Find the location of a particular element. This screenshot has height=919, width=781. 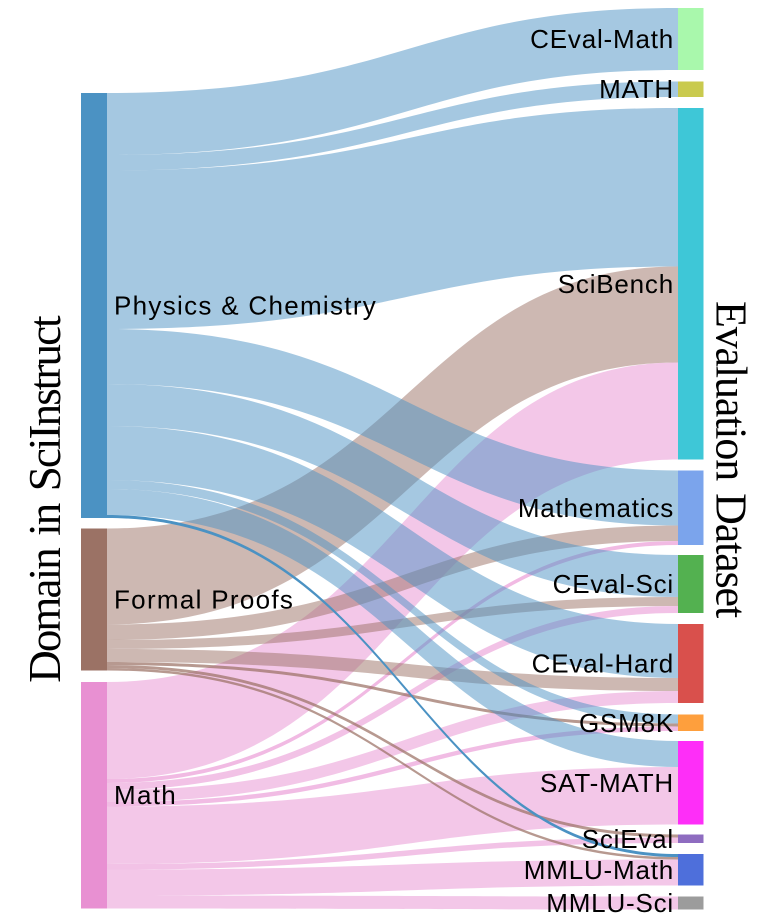

svg-text: MMLU-Sci is located at coordinates (610, 903).